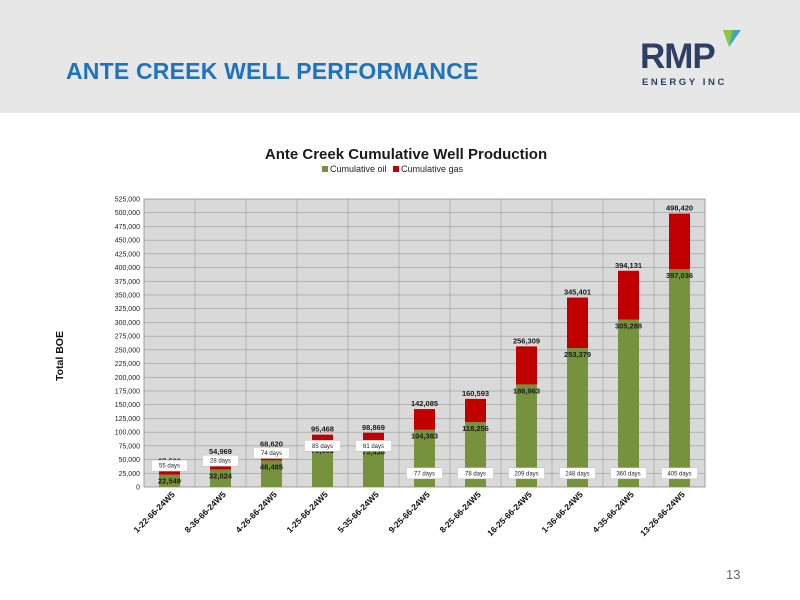  I want to click on y-tick-label: 25,000, so click(130, 474).